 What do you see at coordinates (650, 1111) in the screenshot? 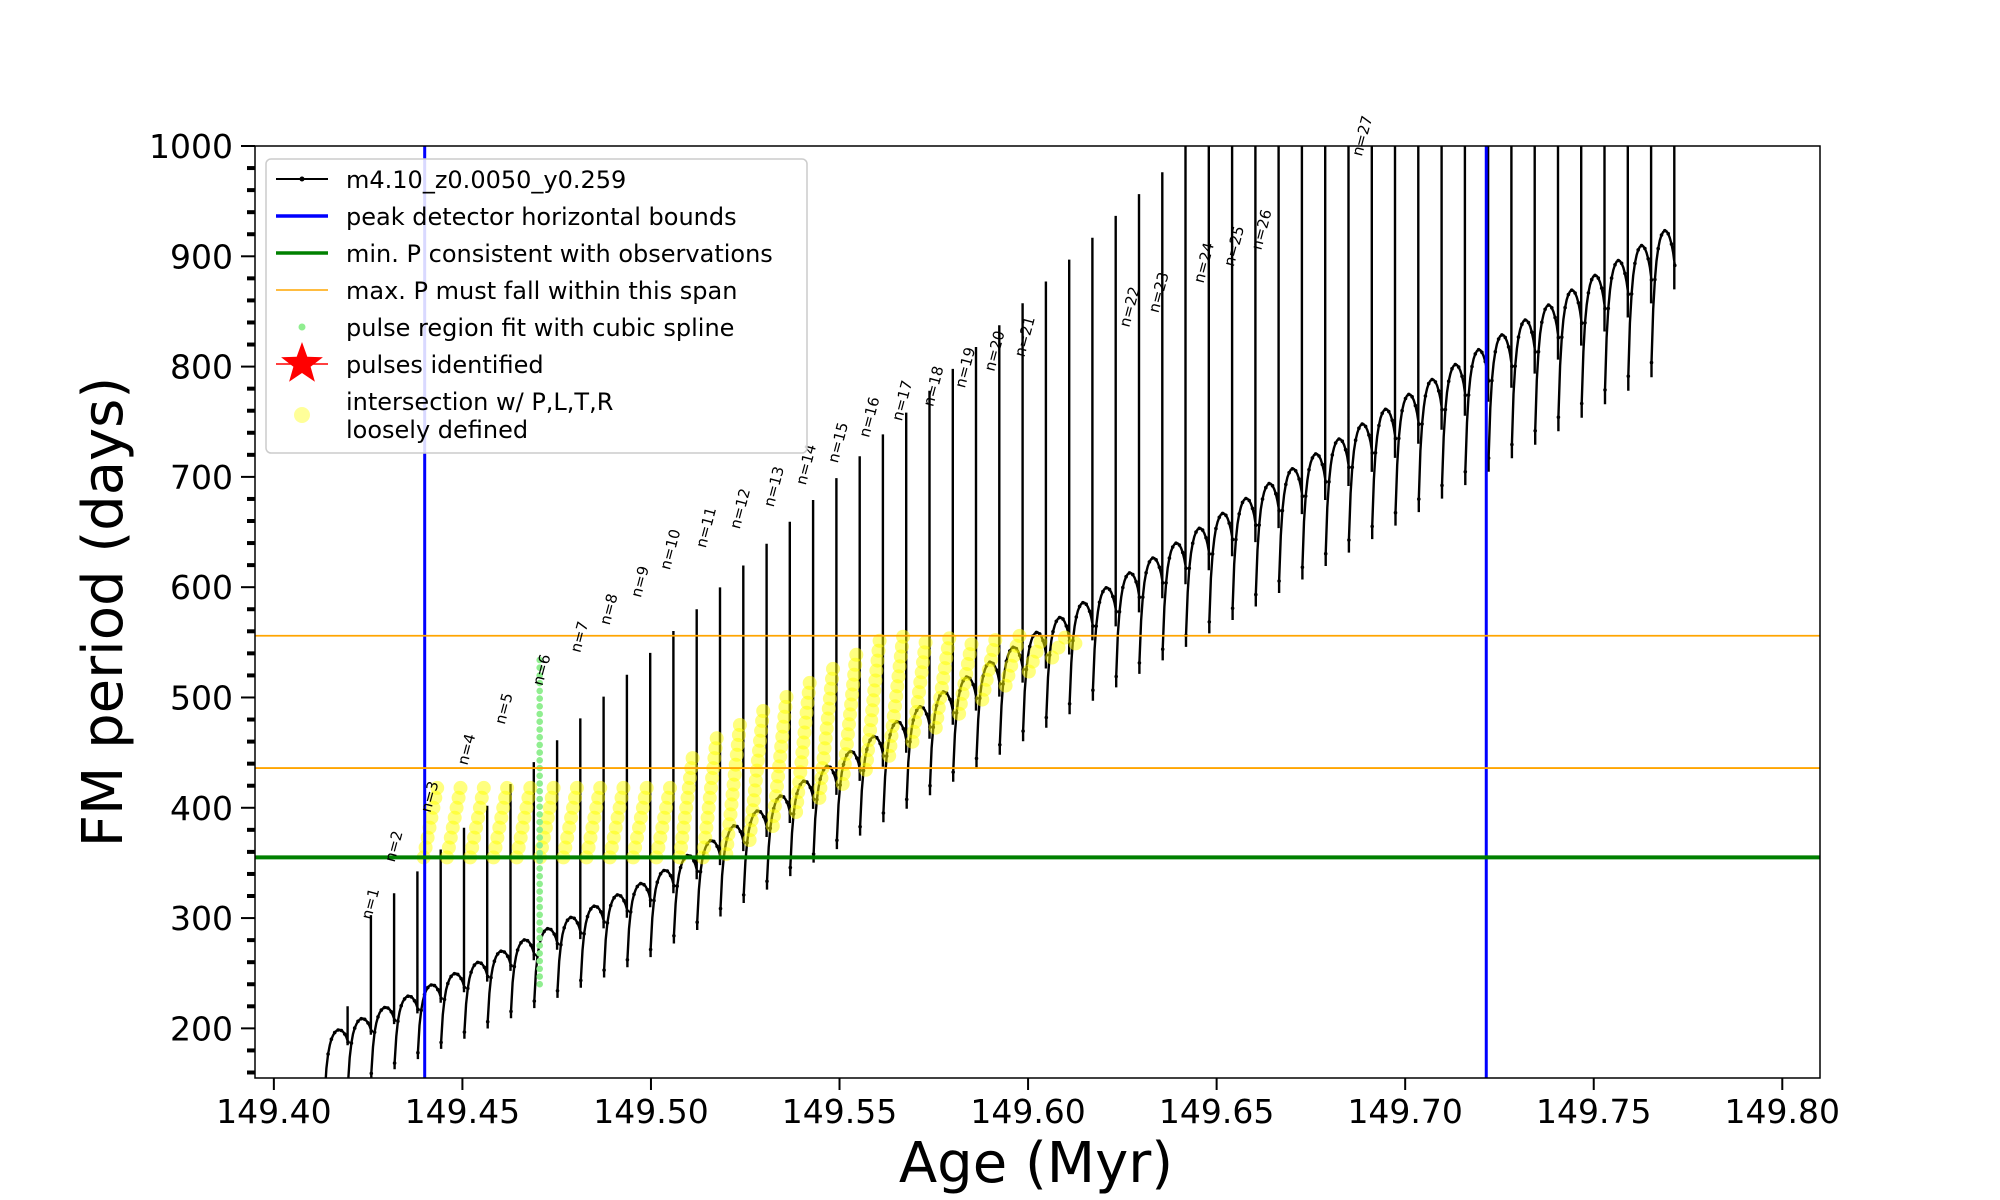
I see `x-tick-label: 149.50` at bounding box center [650, 1111].